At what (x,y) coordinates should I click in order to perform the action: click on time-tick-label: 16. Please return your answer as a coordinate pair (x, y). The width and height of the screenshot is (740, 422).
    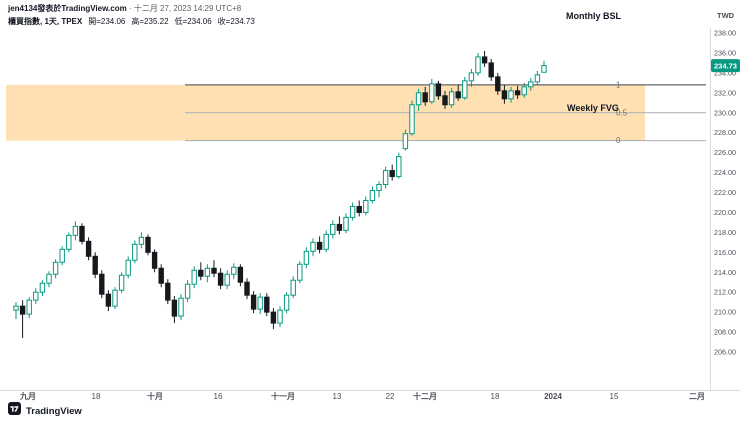
    Looking at the image, I should click on (218, 396).